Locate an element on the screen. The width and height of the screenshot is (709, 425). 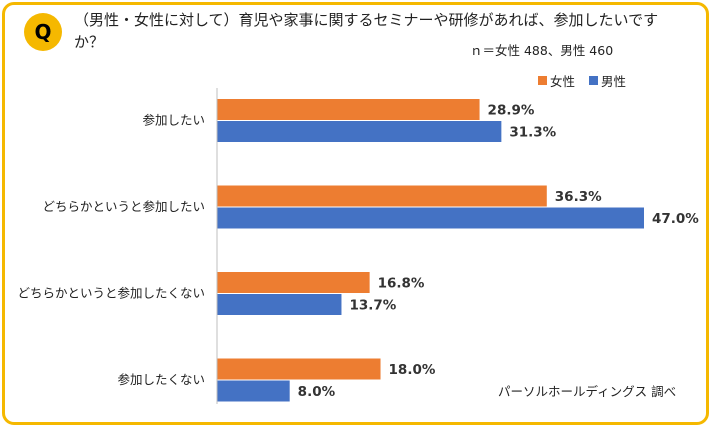
data-label-women: 18.0% is located at coordinates (412, 370).